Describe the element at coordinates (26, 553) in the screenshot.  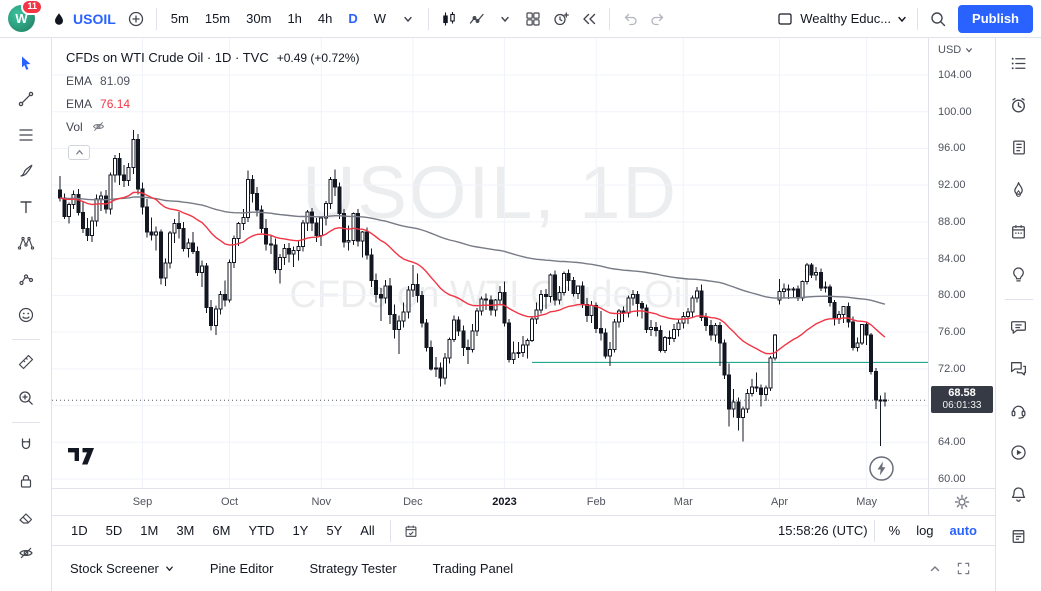
I see `hide-drawings-tool` at that location.